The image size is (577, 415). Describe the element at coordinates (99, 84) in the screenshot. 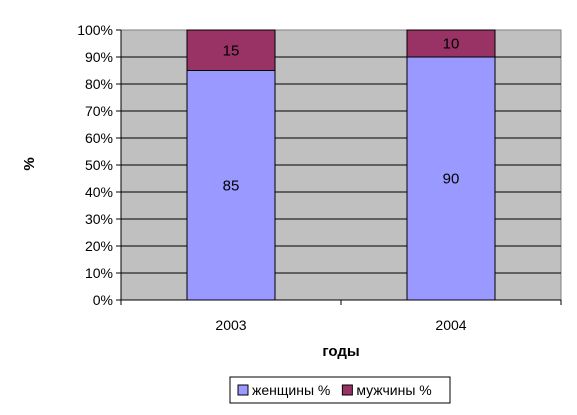

I see `y-tick-label: 80%` at that location.